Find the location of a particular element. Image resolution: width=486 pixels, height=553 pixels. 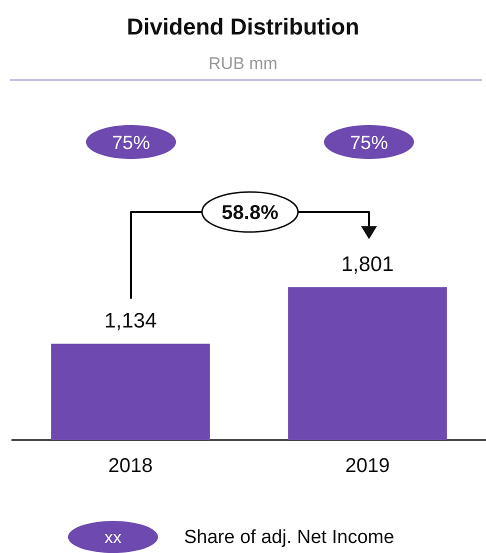

x-tick-label: 2018 is located at coordinates (130, 466).